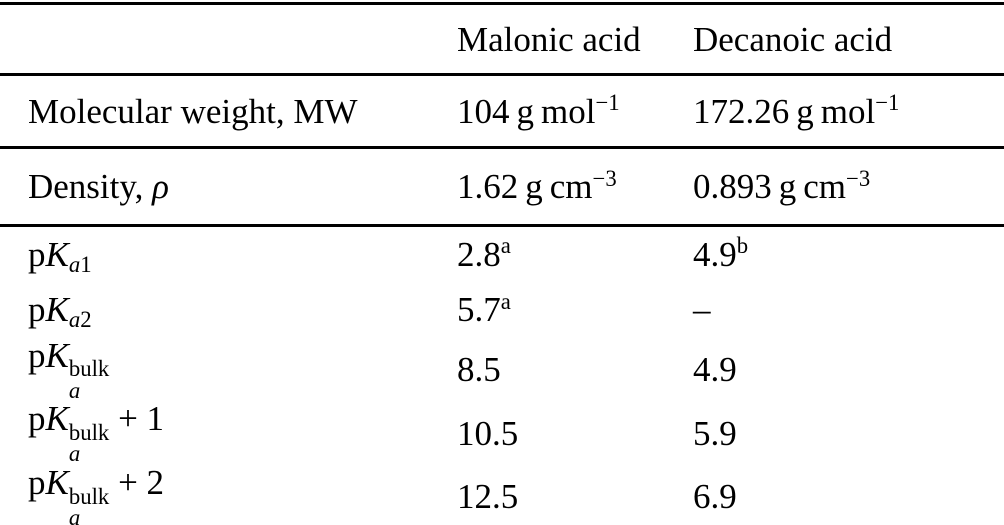 Image resolution: width=1004 pixels, height=525 pixels. Describe the element at coordinates (228, 495) in the screenshot. I see `pka-bulk-plus2-label: pK bulk a + 2` at that location.